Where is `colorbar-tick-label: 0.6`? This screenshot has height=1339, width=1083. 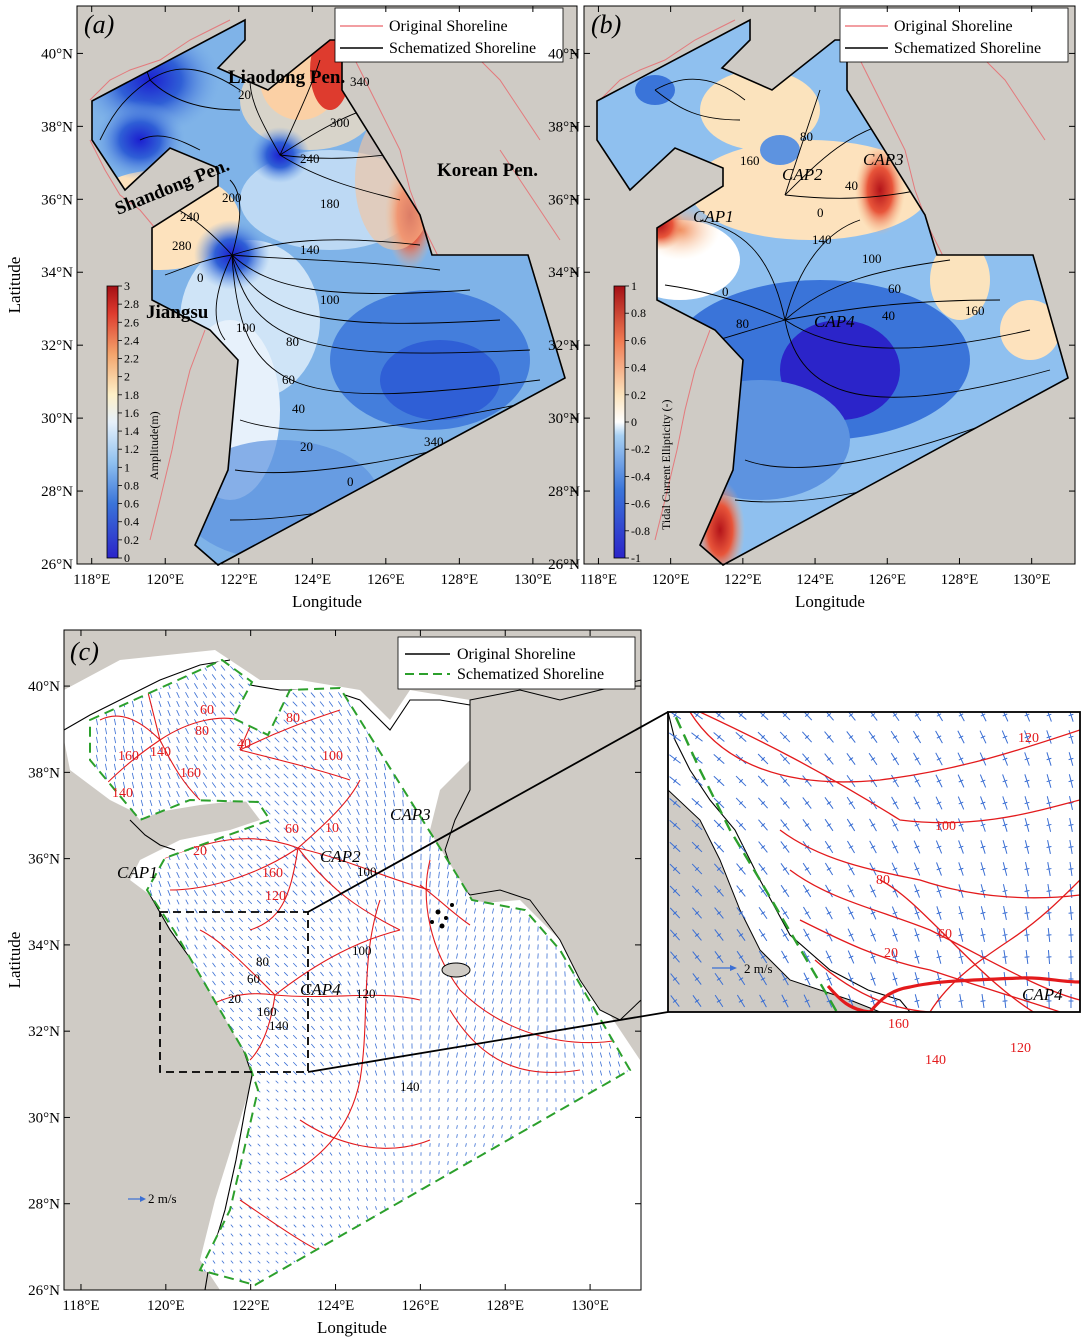 colorbar-tick-label: 0.6 is located at coordinates (131, 504).